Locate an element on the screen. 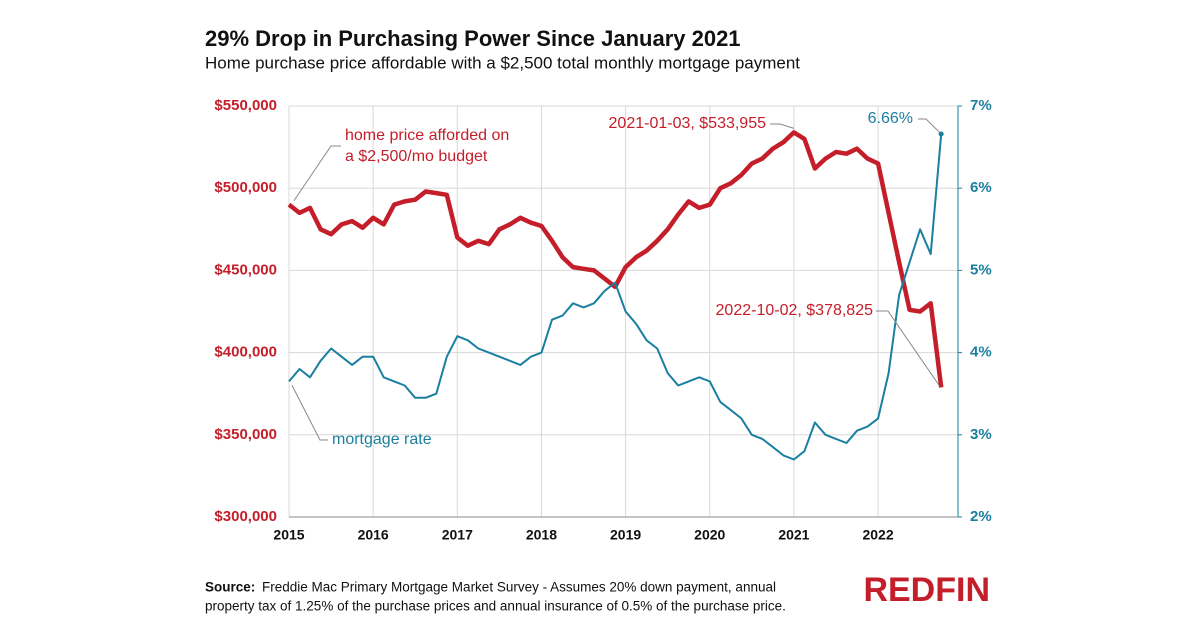 The image size is (1200, 627). end-marker is located at coordinates (941, 134).